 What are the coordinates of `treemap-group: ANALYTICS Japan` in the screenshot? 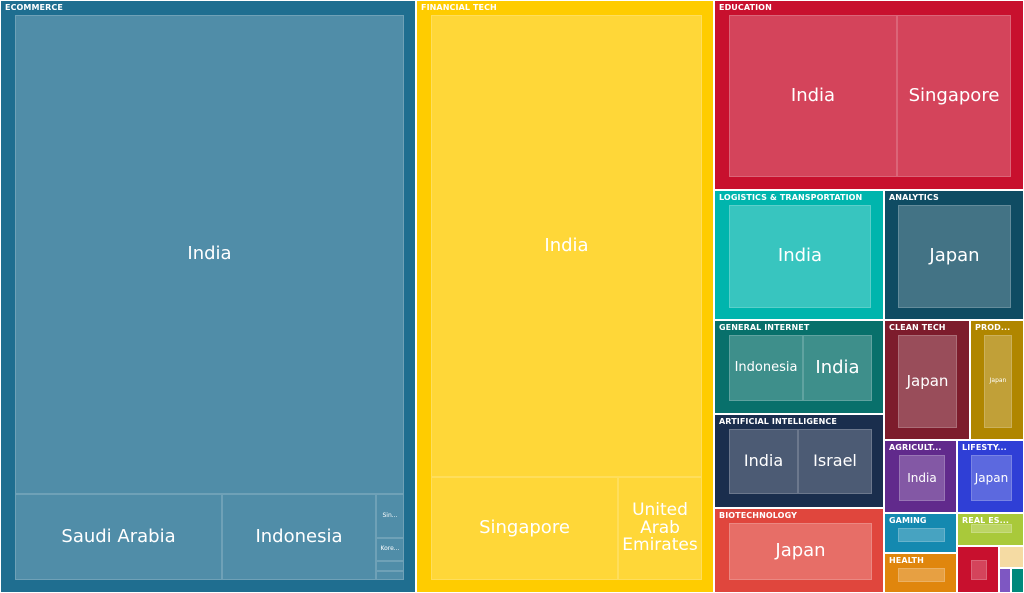 It's located at (954, 255).